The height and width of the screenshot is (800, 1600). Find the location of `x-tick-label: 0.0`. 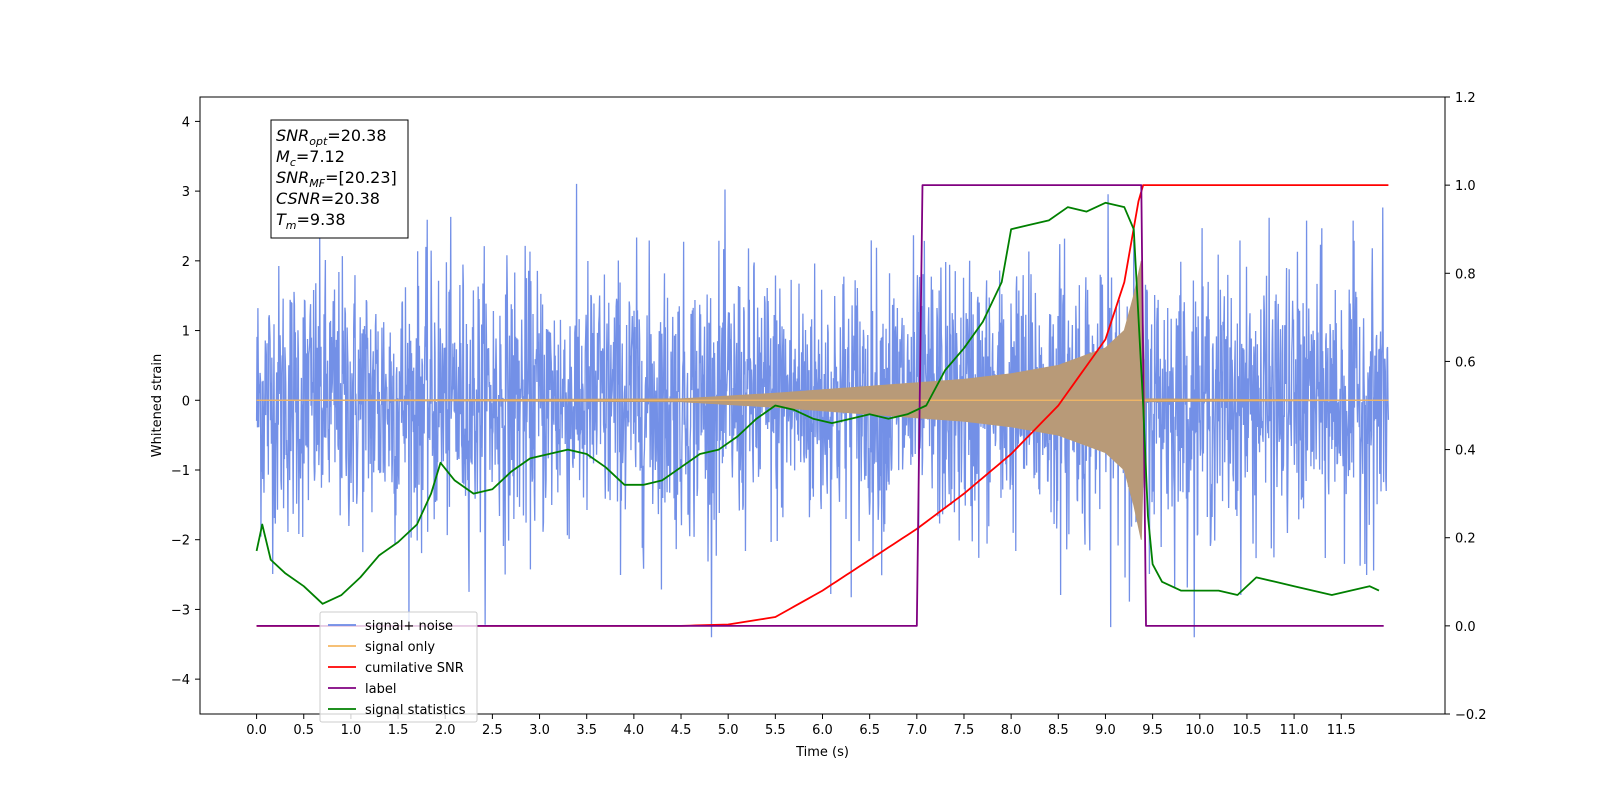

x-tick-label: 0.0 is located at coordinates (256, 730).